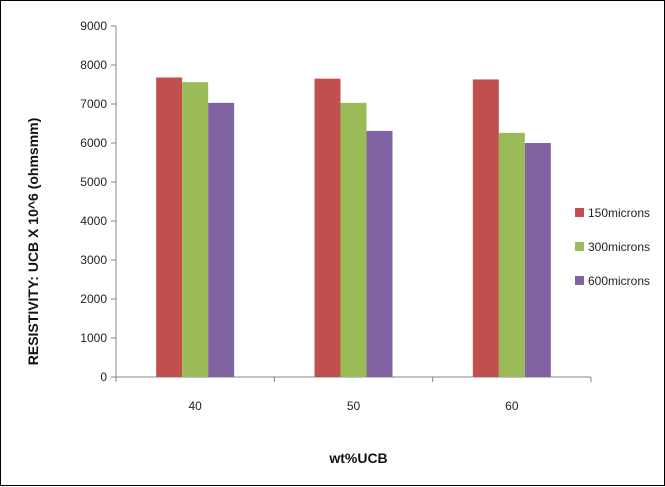  What do you see at coordinates (357, 458) in the screenshot?
I see `x-axis-title: wt%UCB` at bounding box center [357, 458].